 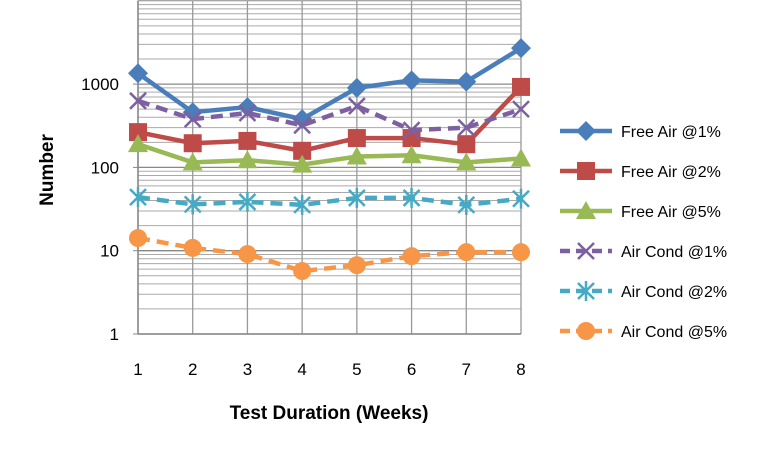 I want to click on x-tick-label: 2, so click(x=192, y=369).